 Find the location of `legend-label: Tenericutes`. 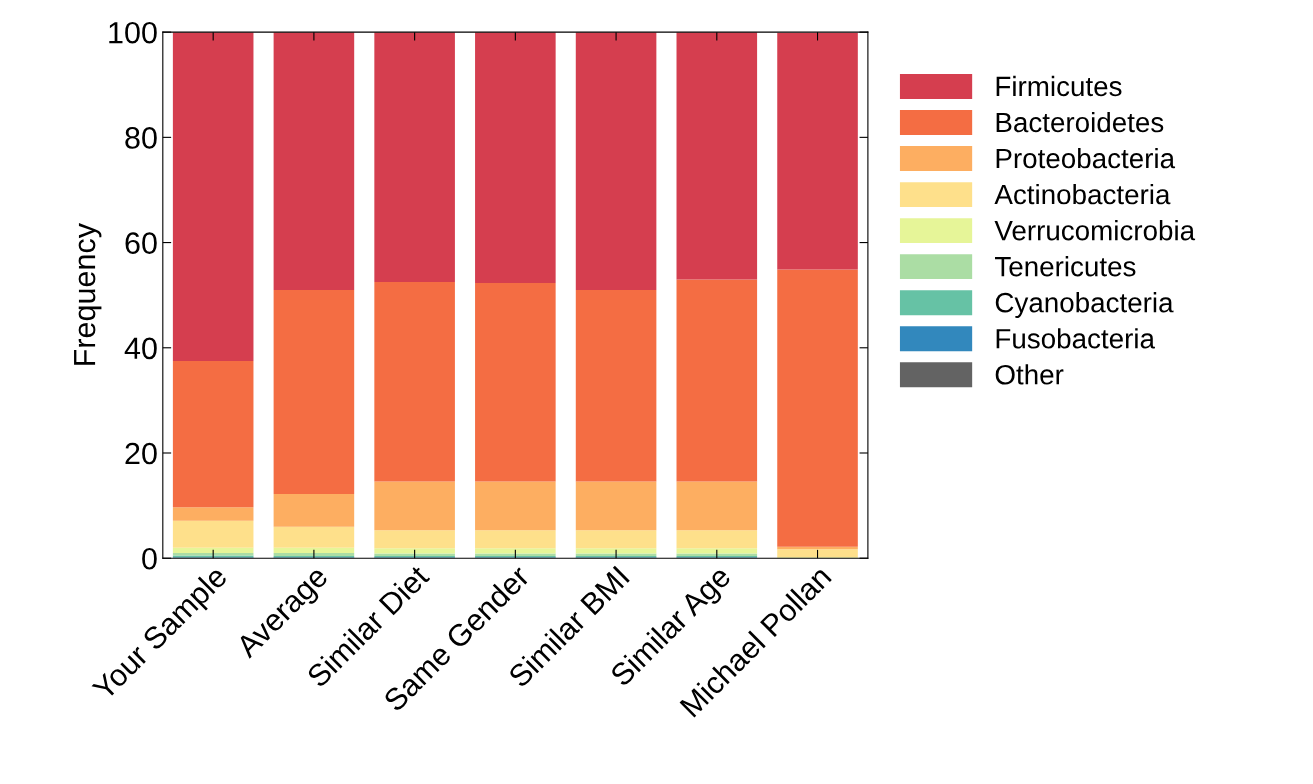

legend-label: Tenericutes is located at coordinates (1065, 266).